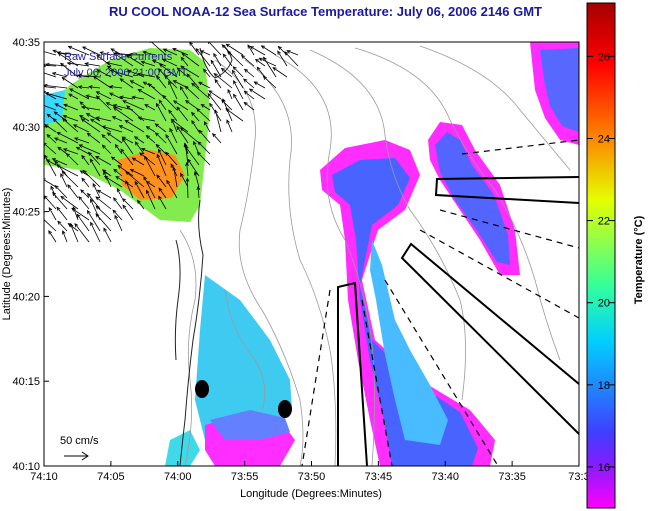 The width and height of the screenshot is (651, 511). What do you see at coordinates (285, 409) in the screenshot?
I see `radar-site-marker` at bounding box center [285, 409].